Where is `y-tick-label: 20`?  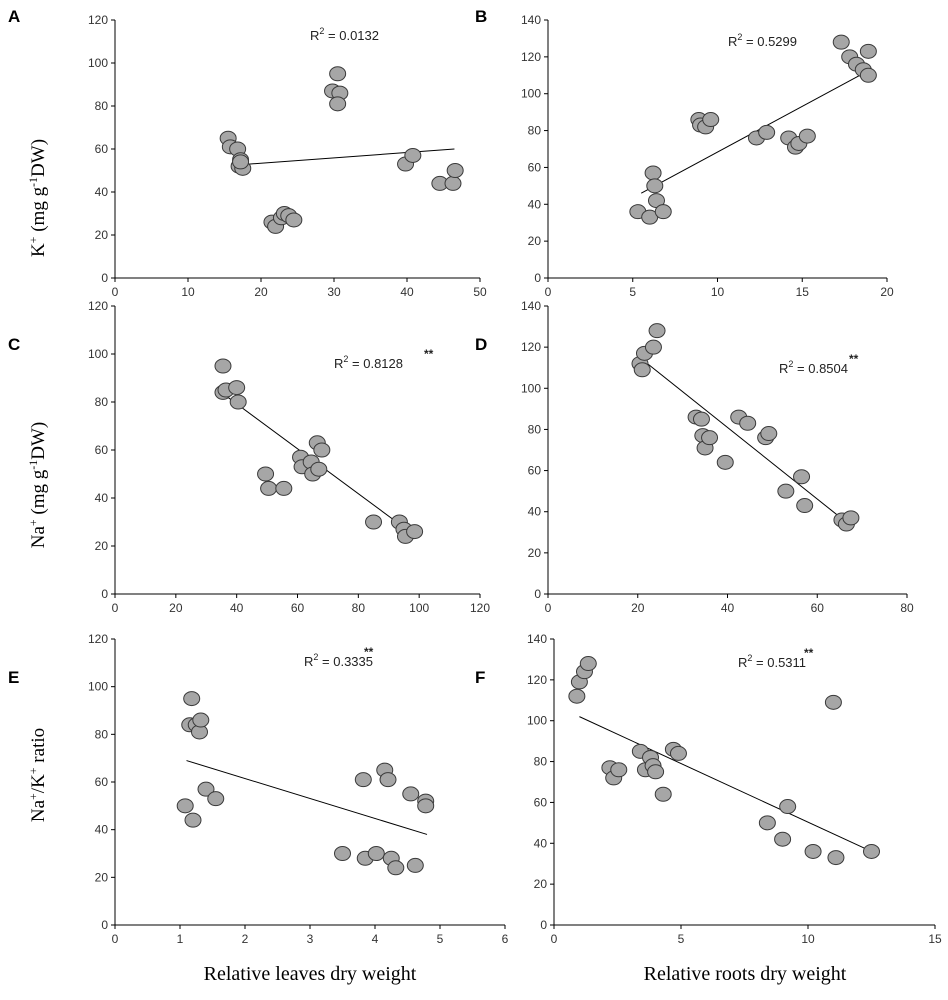
y-tick-label: 20 is located at coordinates (535, 553).